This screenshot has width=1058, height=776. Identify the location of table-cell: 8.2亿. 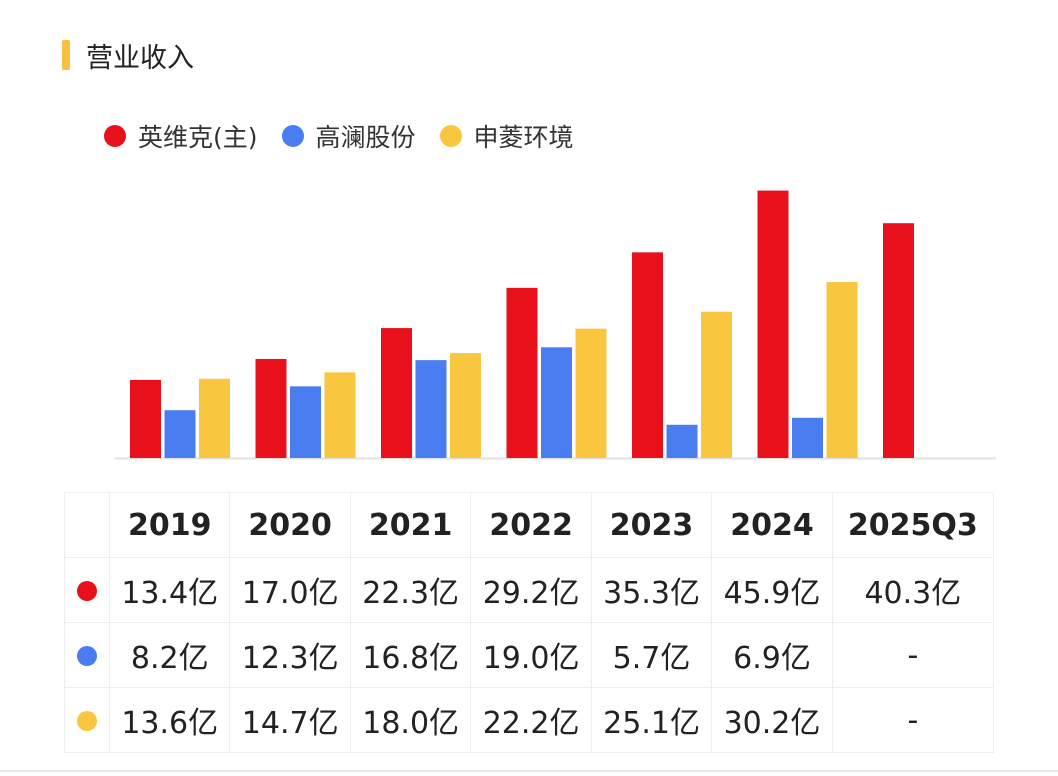
(169, 655).